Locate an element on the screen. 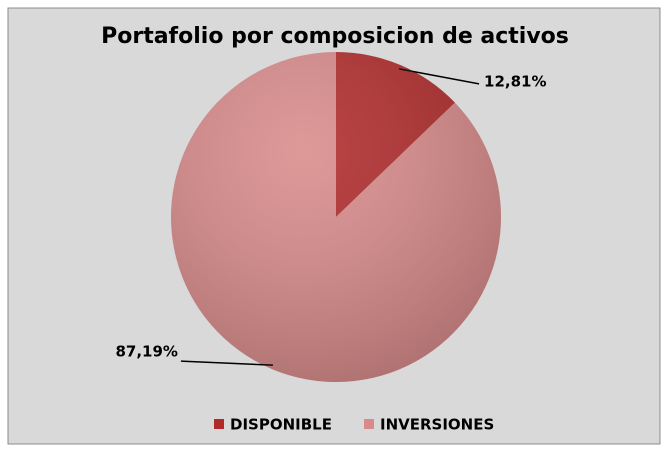 This screenshot has width=670, height=456. data-label: 87,19% is located at coordinates (146, 352).